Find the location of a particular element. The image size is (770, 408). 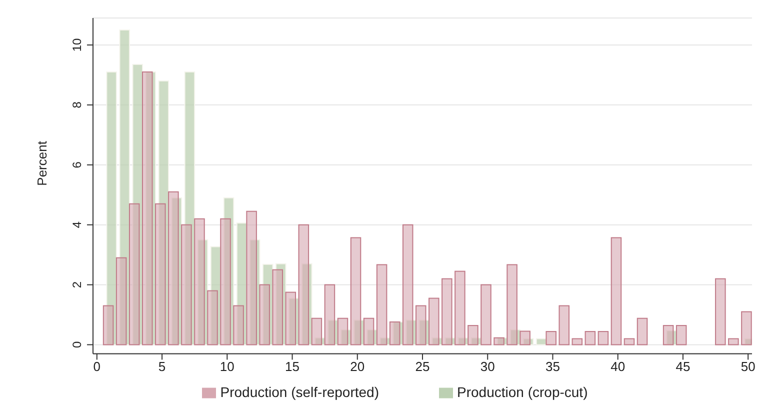

legend-label: Production (self-reported) is located at coordinates (300, 392).